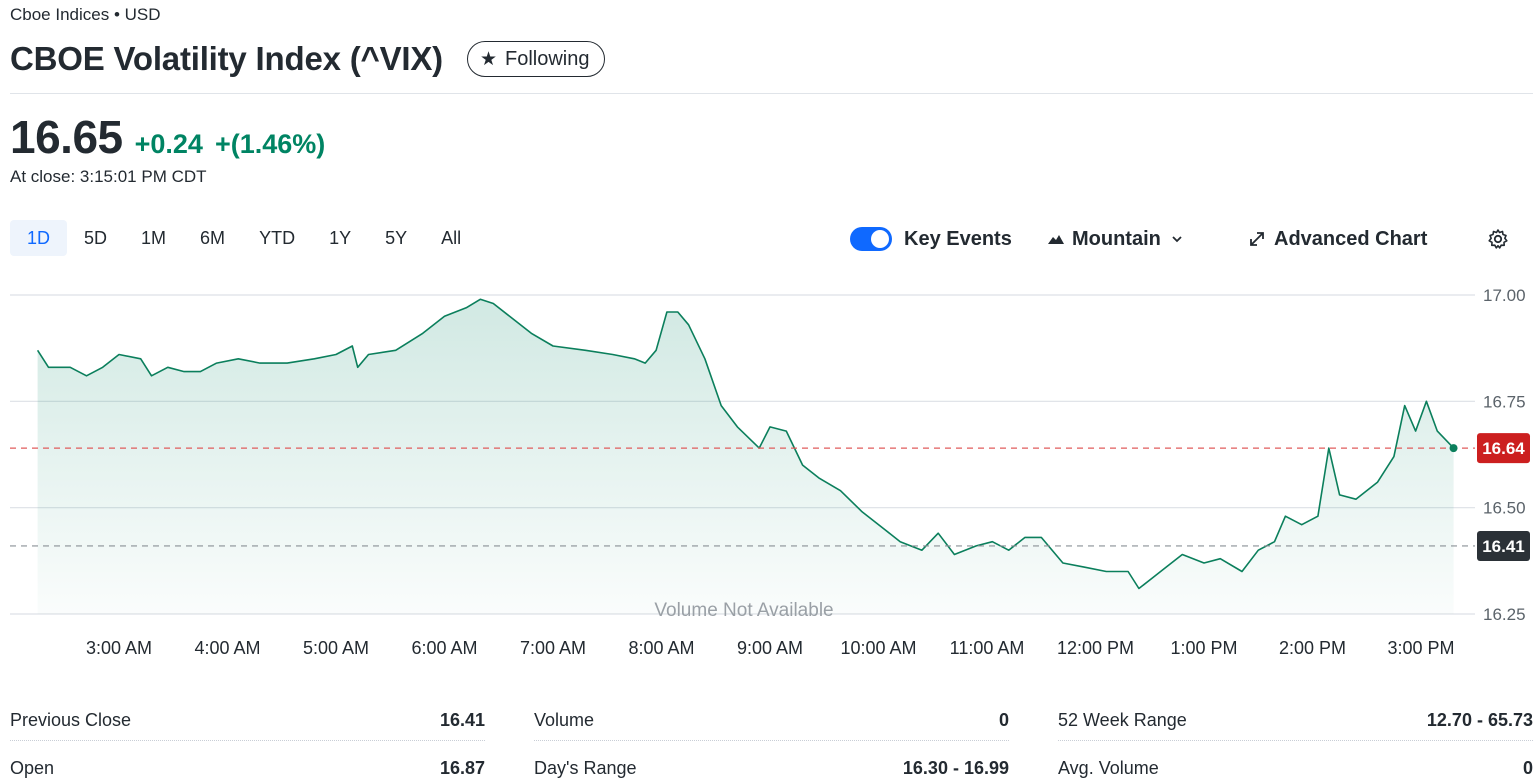 The width and height of the screenshot is (1539, 784). Describe the element at coordinates (213, 237) in the screenshot. I see `range-tab-6m: 6M` at that location.